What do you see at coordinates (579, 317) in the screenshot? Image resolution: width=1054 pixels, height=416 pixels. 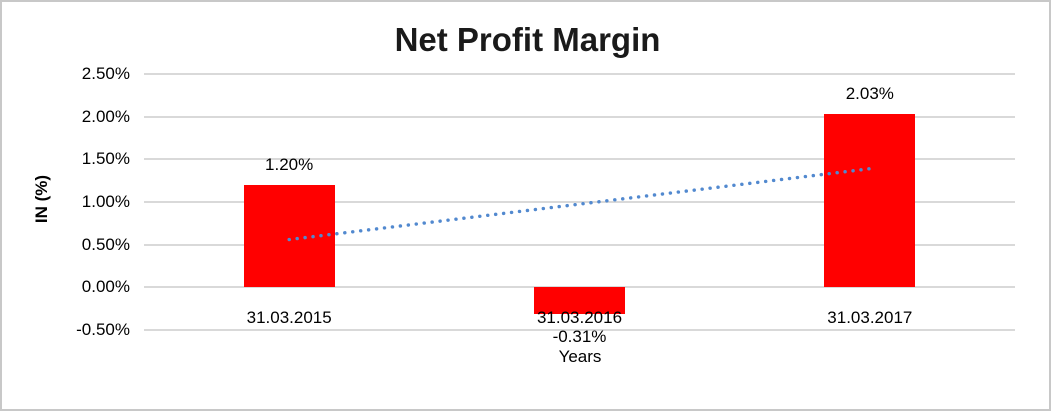 I see `x-axis-category-label: 31.03.2016` at bounding box center [579, 317].